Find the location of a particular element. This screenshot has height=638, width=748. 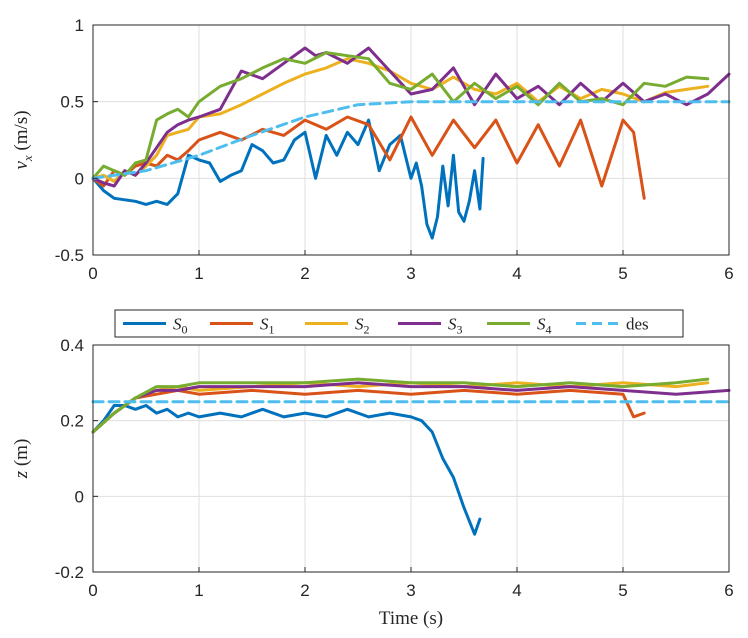

top-series-des-line is located at coordinates (411, 140).